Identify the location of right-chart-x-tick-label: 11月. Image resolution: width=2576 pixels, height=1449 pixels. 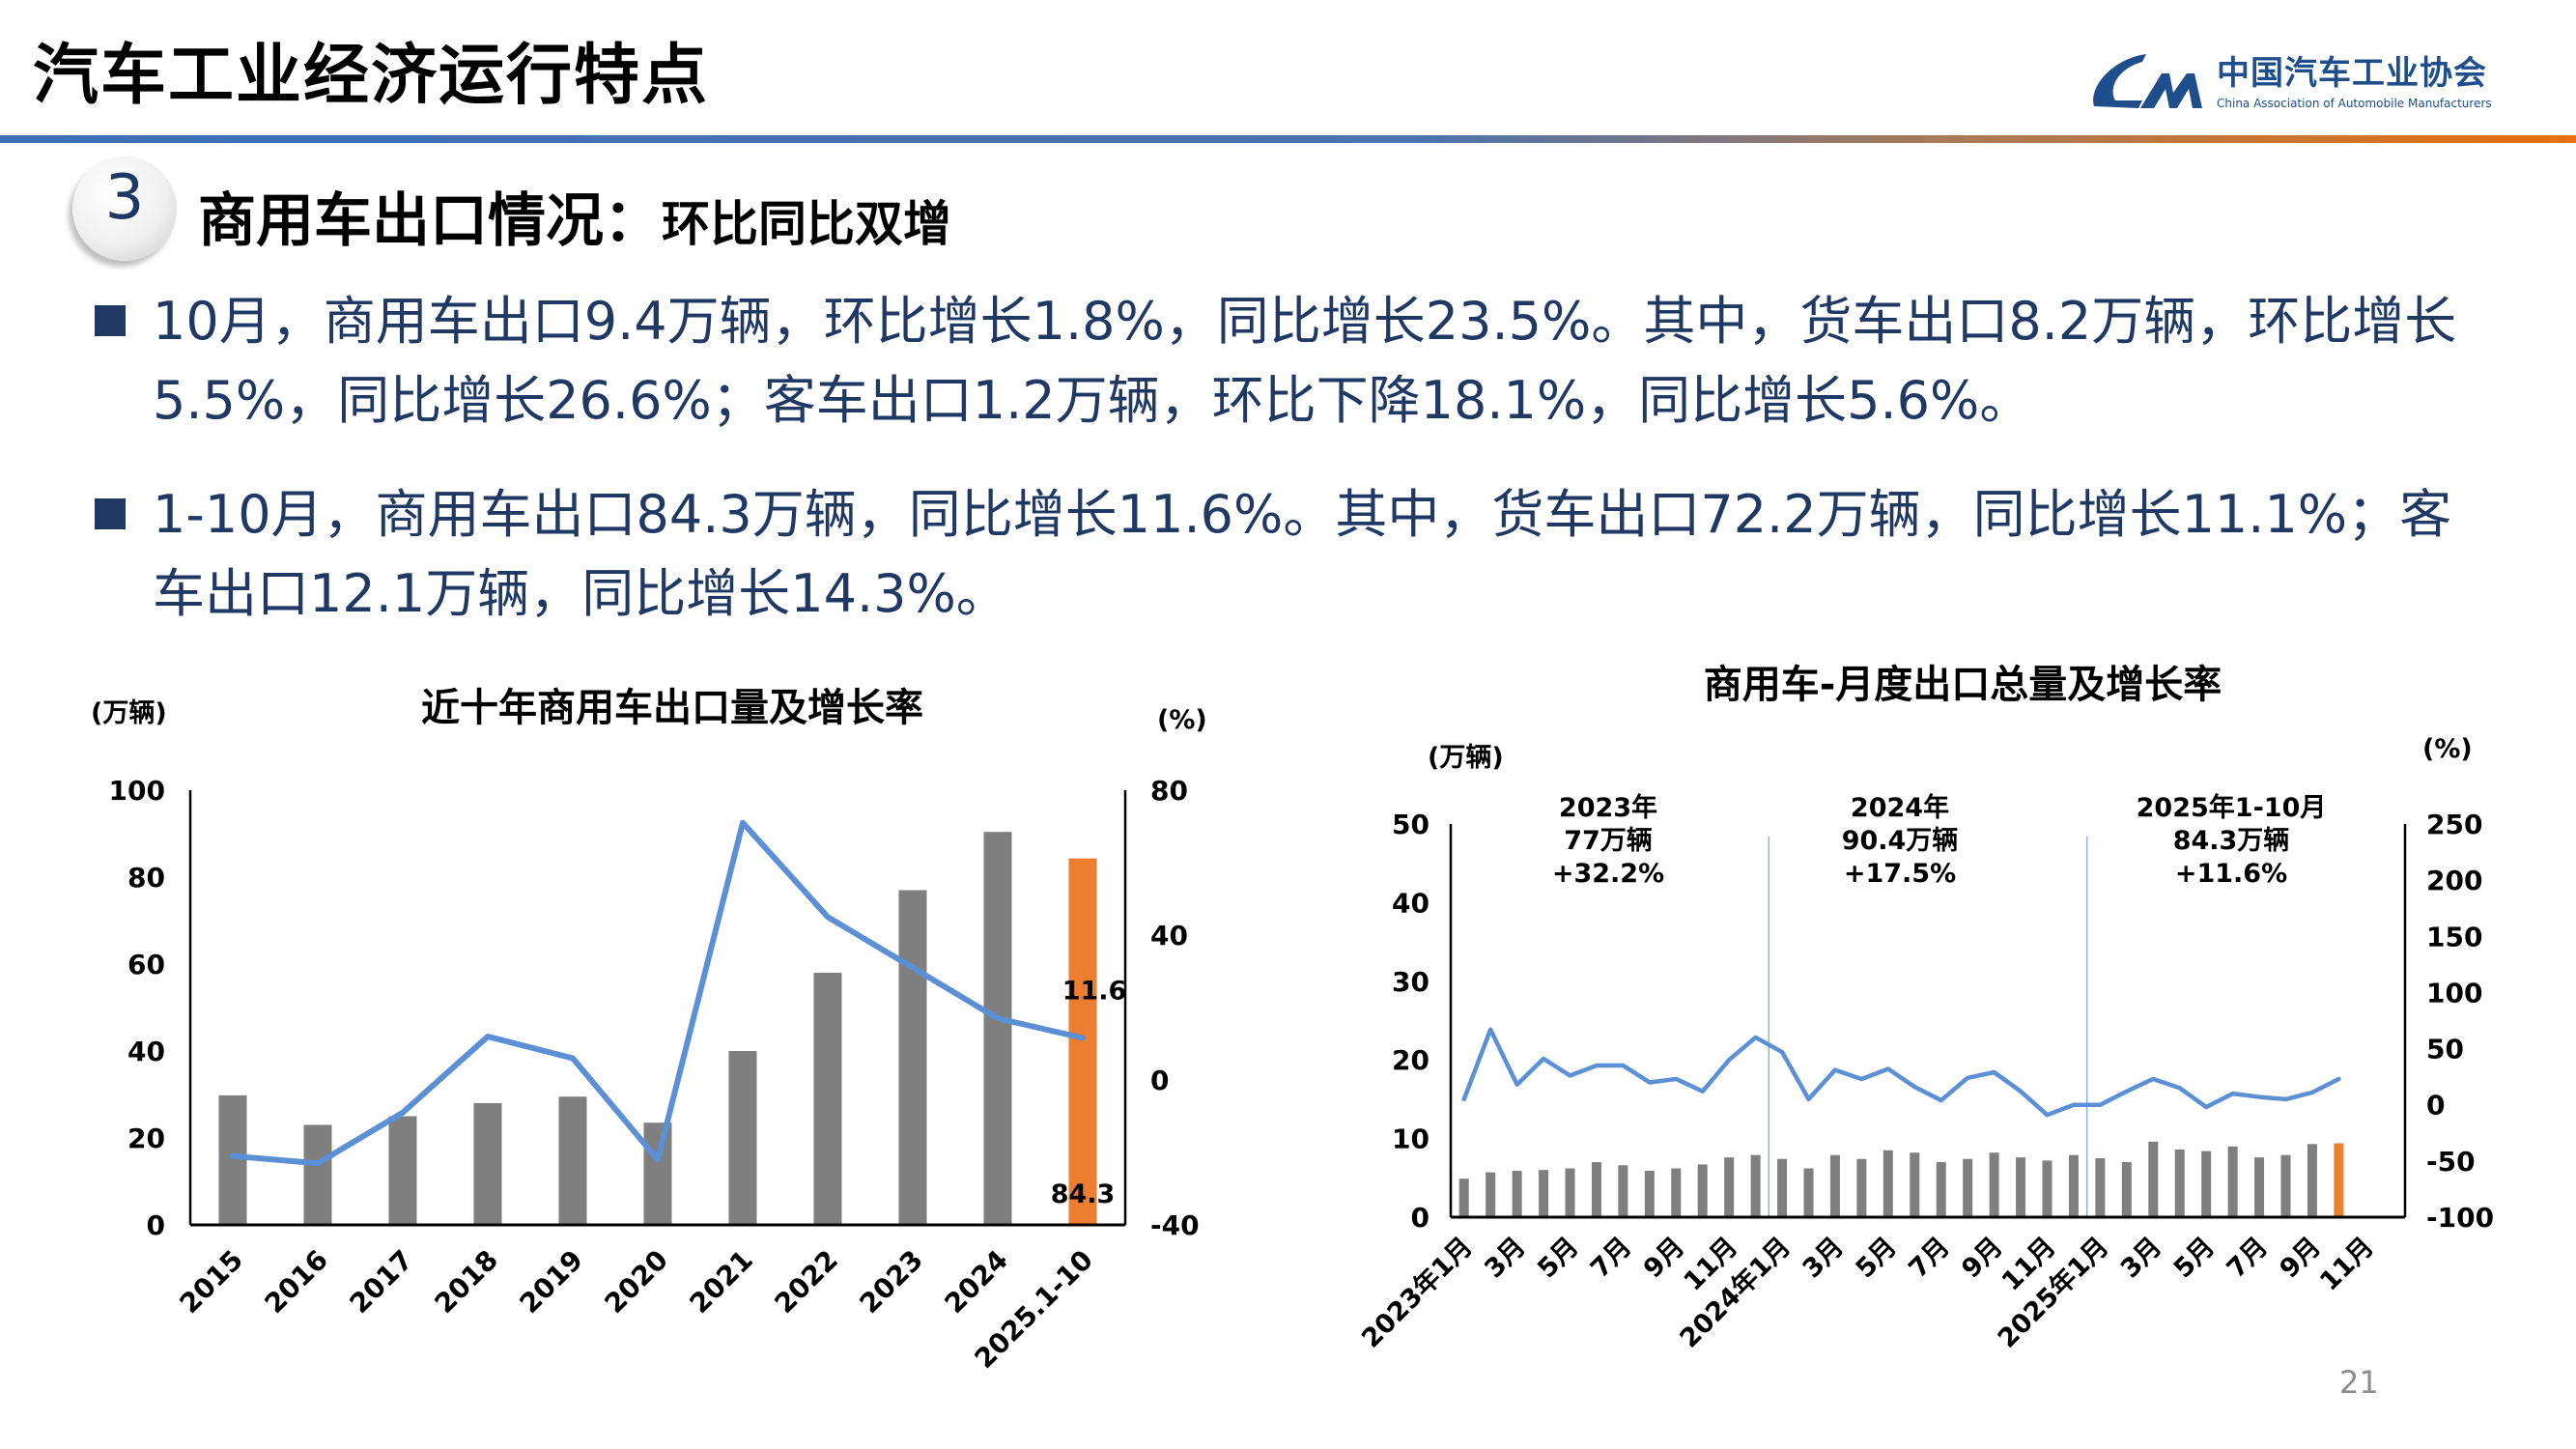
(2347, 1264).